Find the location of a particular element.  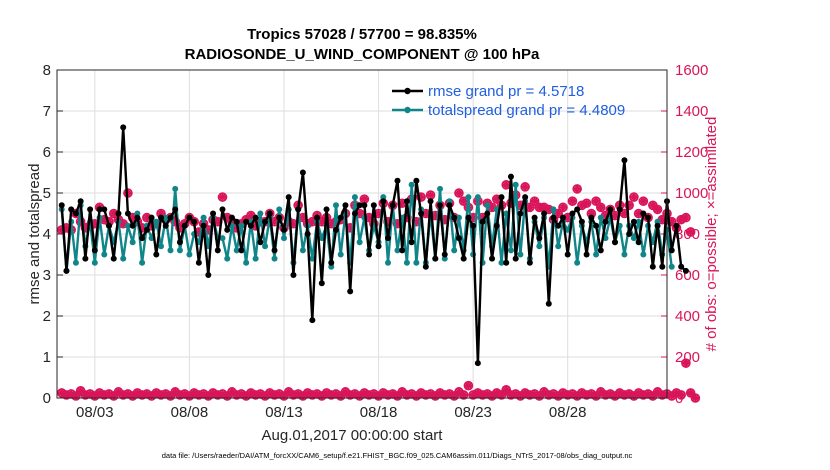

x-axis-ticks: 08/03 08/08 08/13 08/18 08/23 08/28 is located at coordinates (359, 406).